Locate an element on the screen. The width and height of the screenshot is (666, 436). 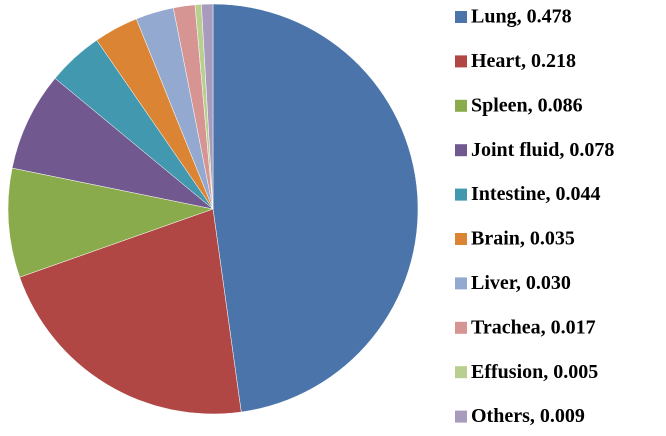
legend-label: Trachea, 0.017 is located at coordinates (533, 327).